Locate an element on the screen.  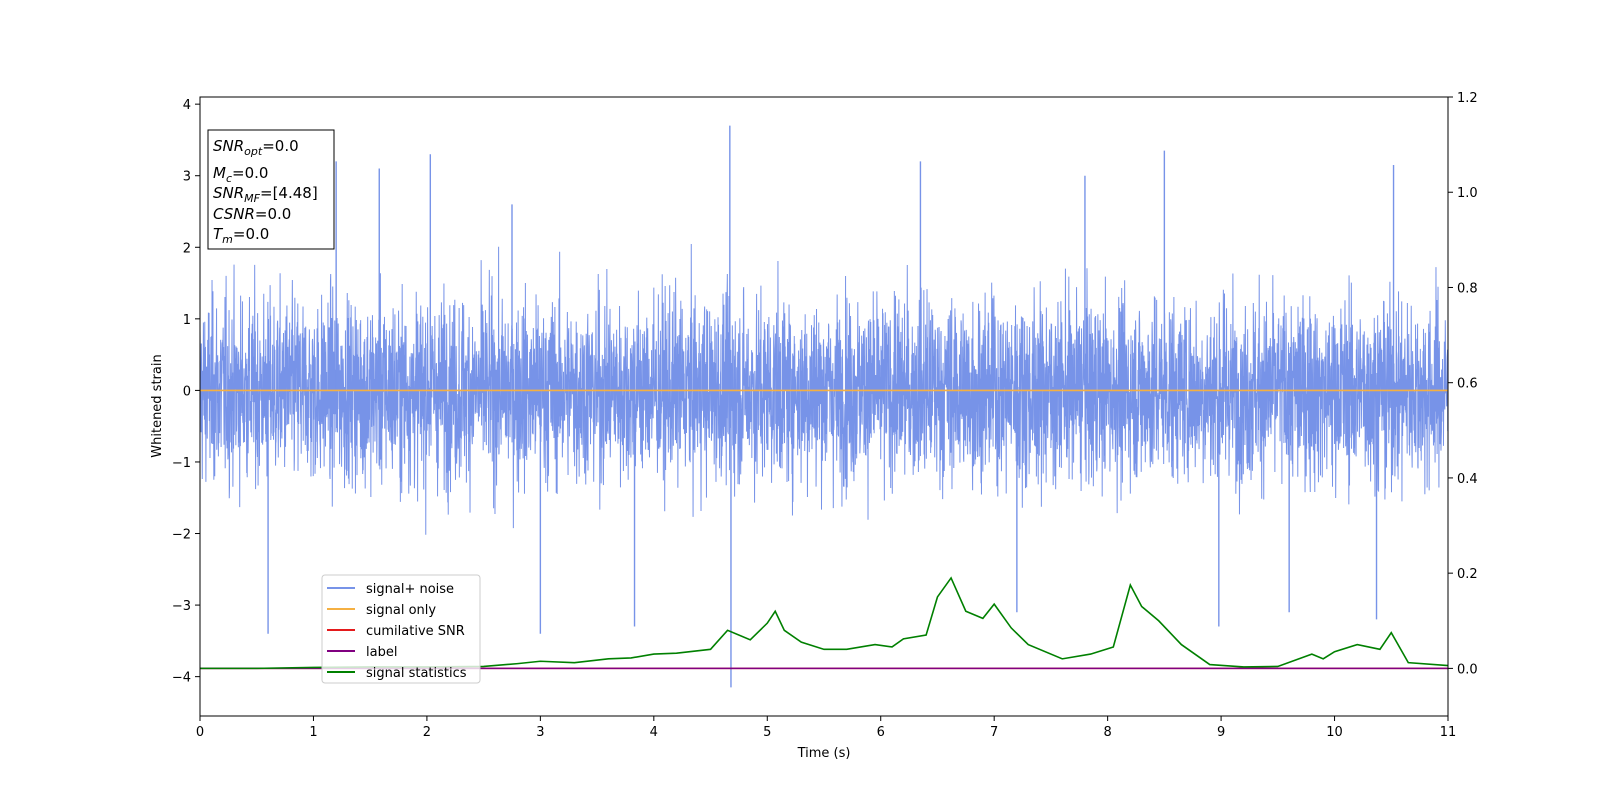
y-tick-label: 2 is located at coordinates (187, 248).